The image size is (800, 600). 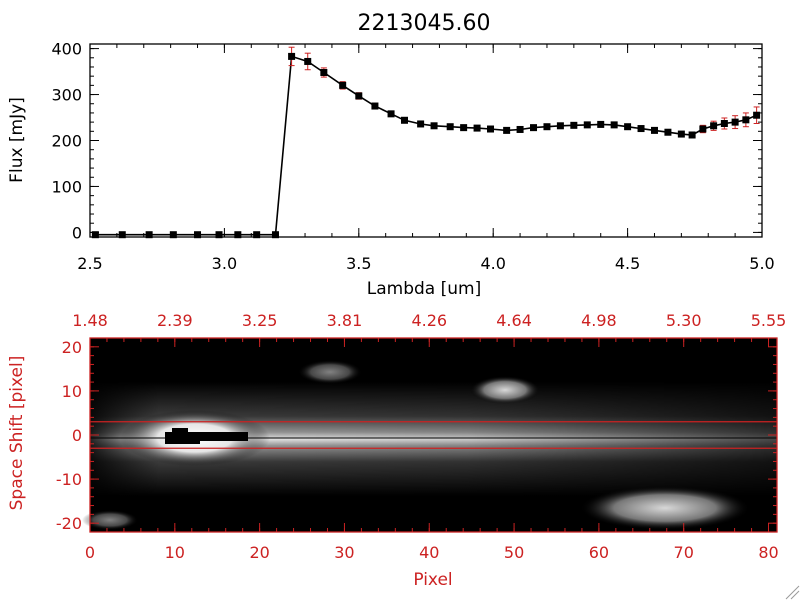 What do you see at coordinates (599, 320) in the screenshot?
I see `heatmap-top-tick-label: 4.98` at bounding box center [599, 320].